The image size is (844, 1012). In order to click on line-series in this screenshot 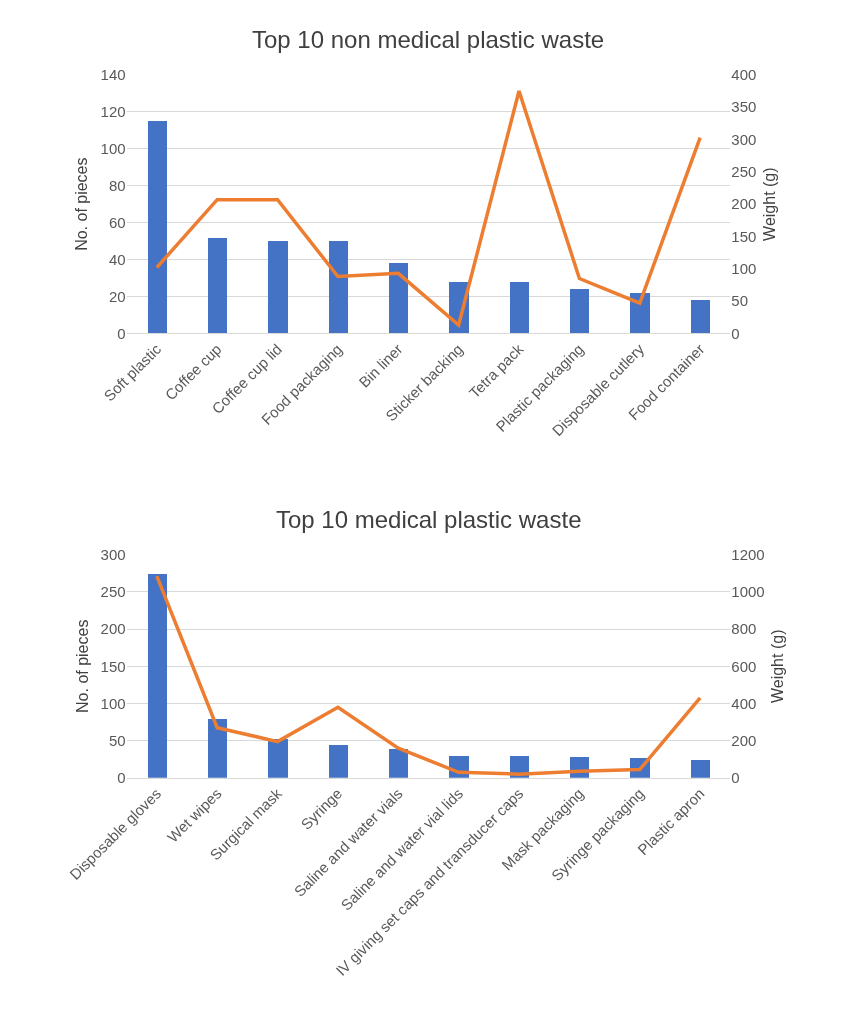, I will do `click(428, 675)`.